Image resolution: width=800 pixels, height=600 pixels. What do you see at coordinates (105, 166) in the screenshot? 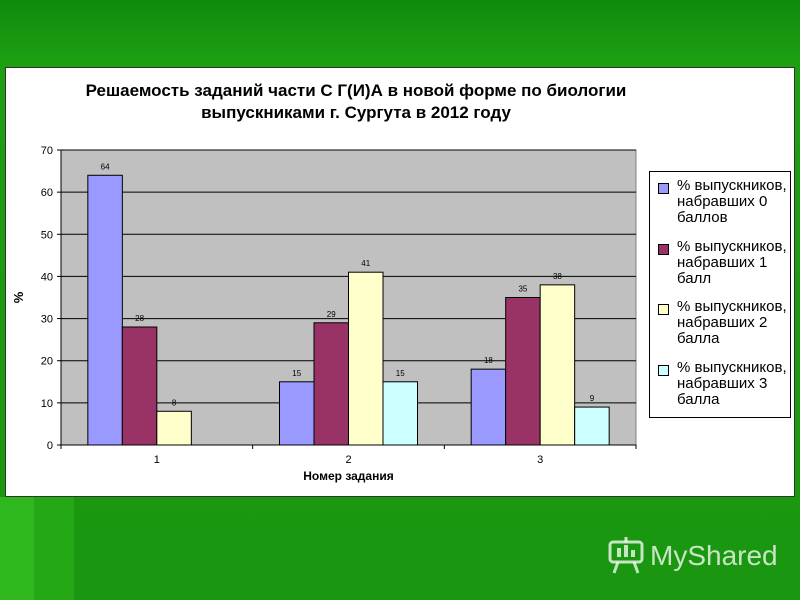
I see `data-label: 64` at bounding box center [105, 166].